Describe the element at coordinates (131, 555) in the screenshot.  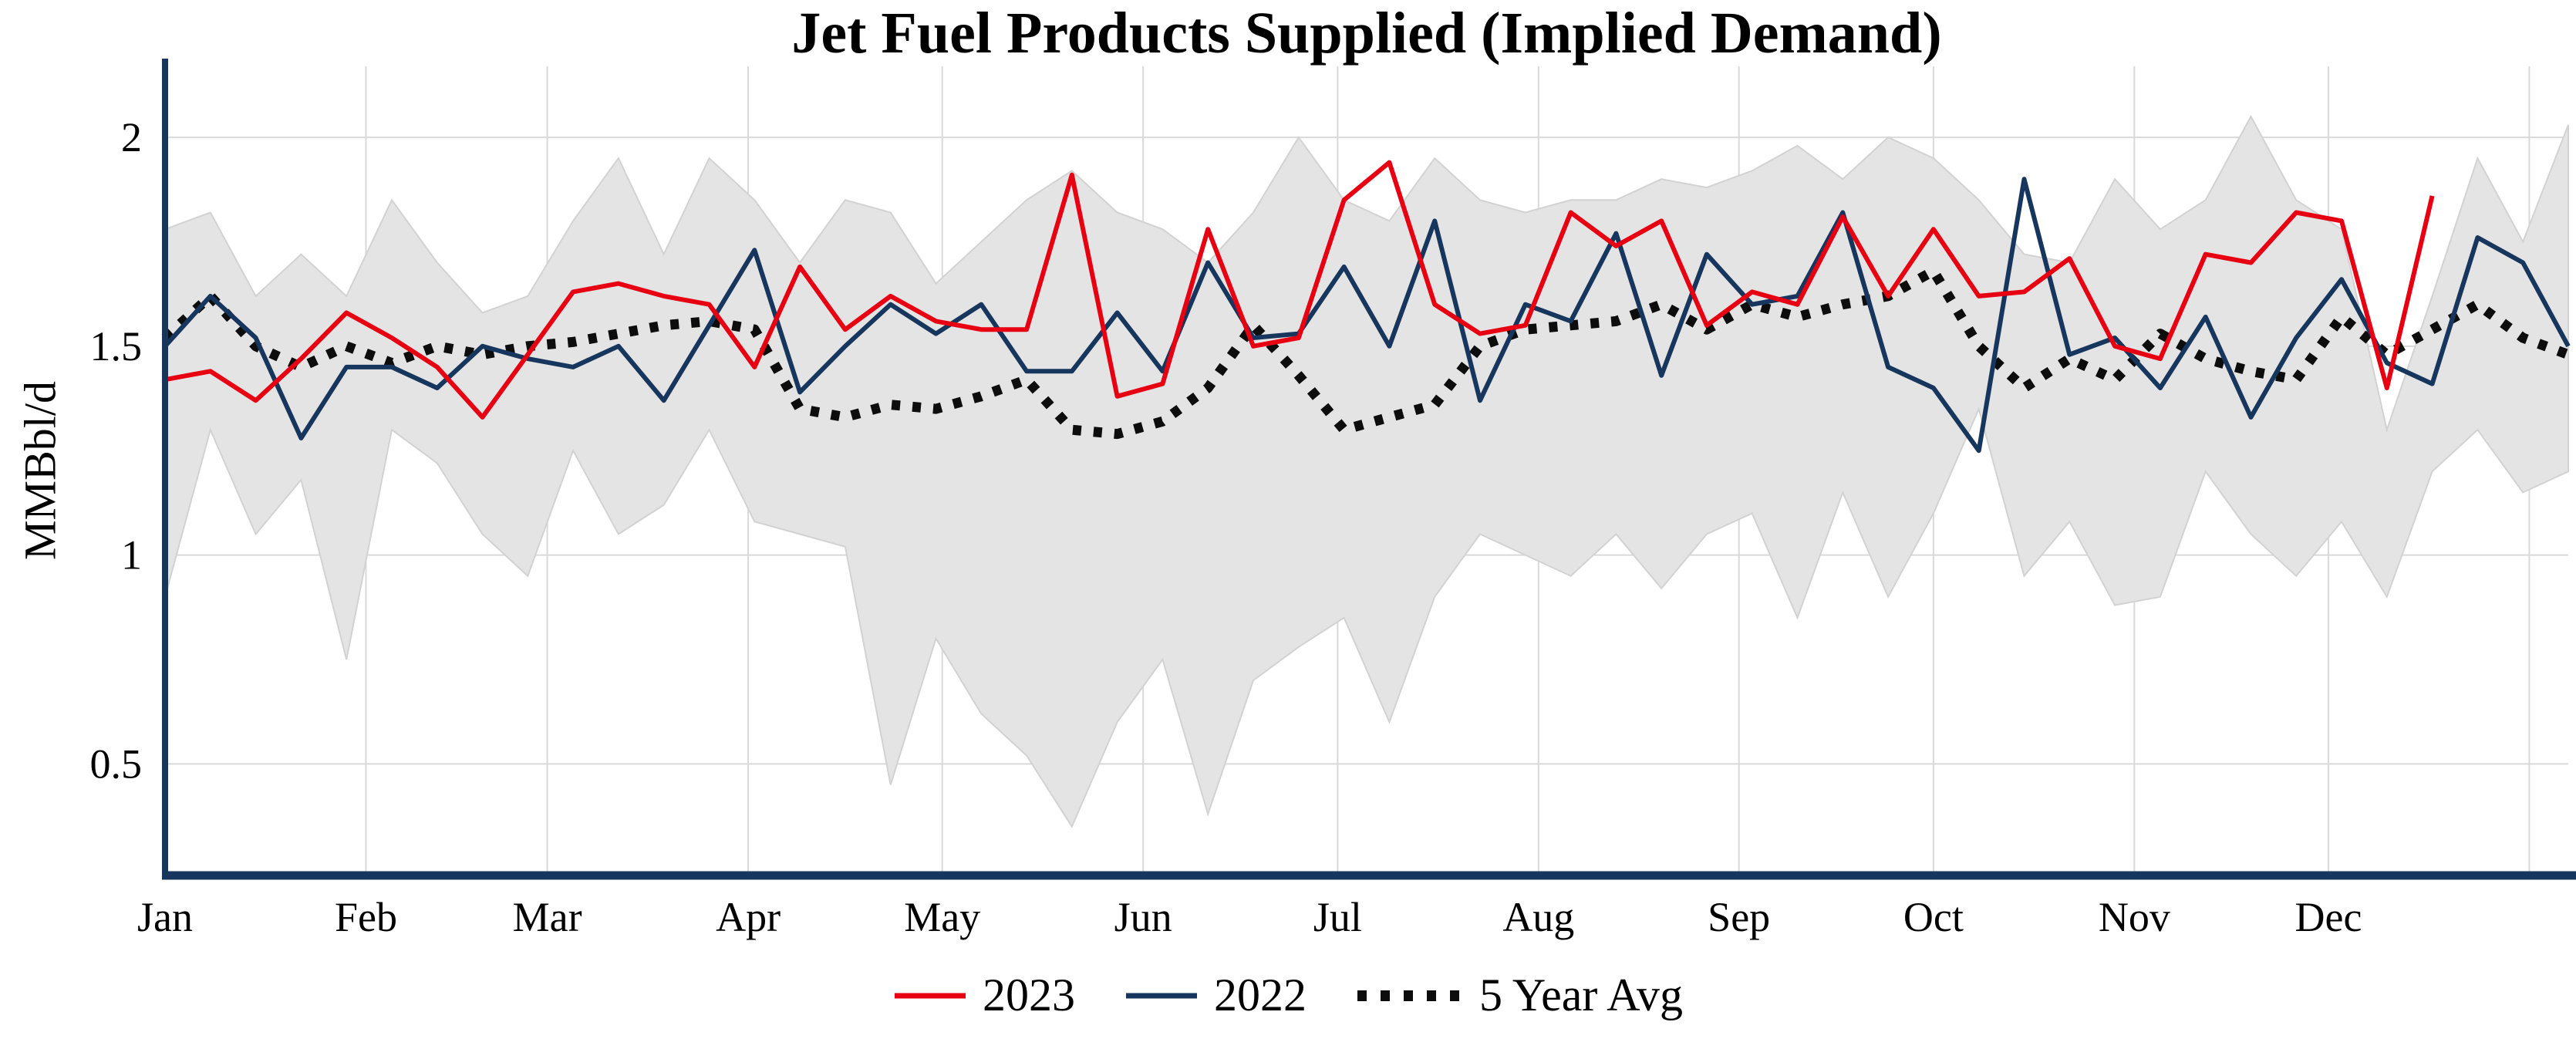
I see `y-tick-label: 1` at that location.